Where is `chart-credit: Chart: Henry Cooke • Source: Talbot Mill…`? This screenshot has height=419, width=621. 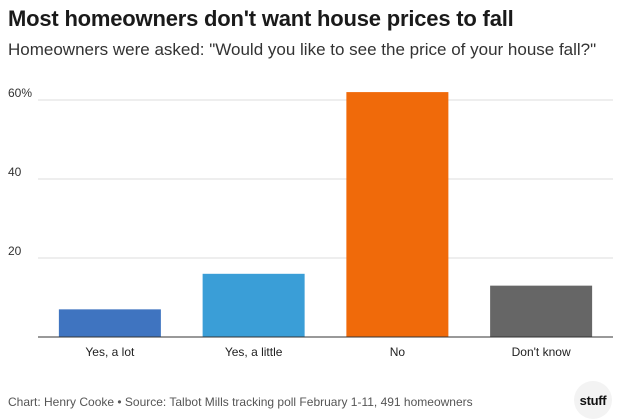 chart-credit: Chart: Henry Cooke • Source: Talbot Mill… is located at coordinates (240, 402).